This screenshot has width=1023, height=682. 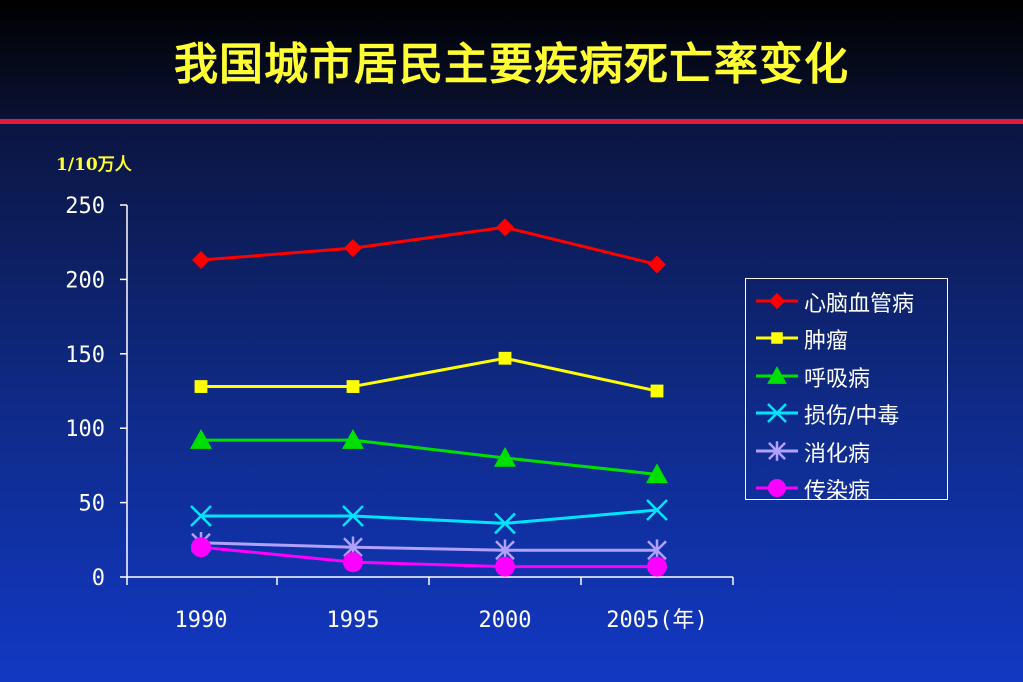 I want to click on y-tick-label: 100, so click(x=85, y=429).